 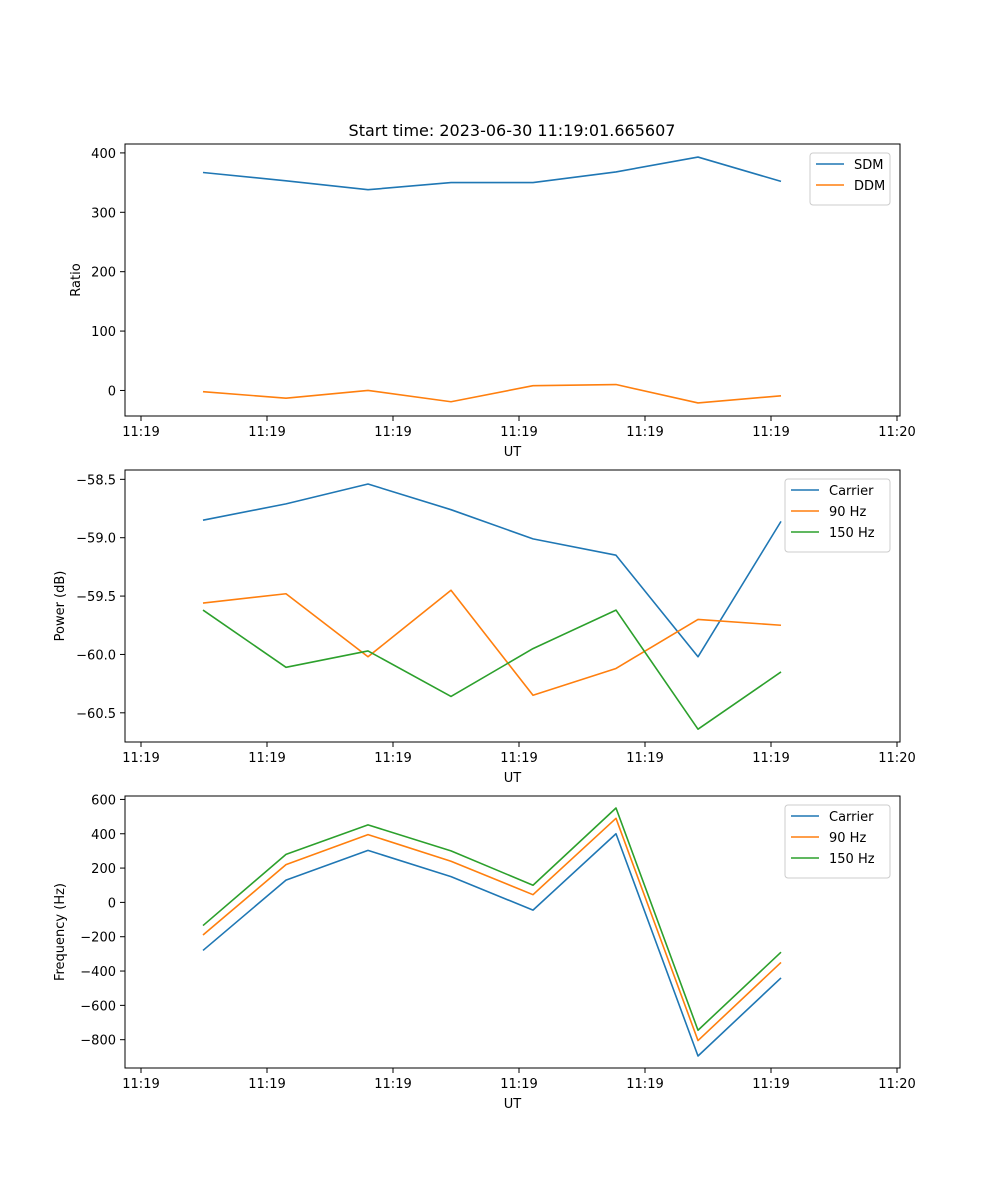 What do you see at coordinates (868, 165) in the screenshot?
I see `legend-label: SDM` at bounding box center [868, 165].